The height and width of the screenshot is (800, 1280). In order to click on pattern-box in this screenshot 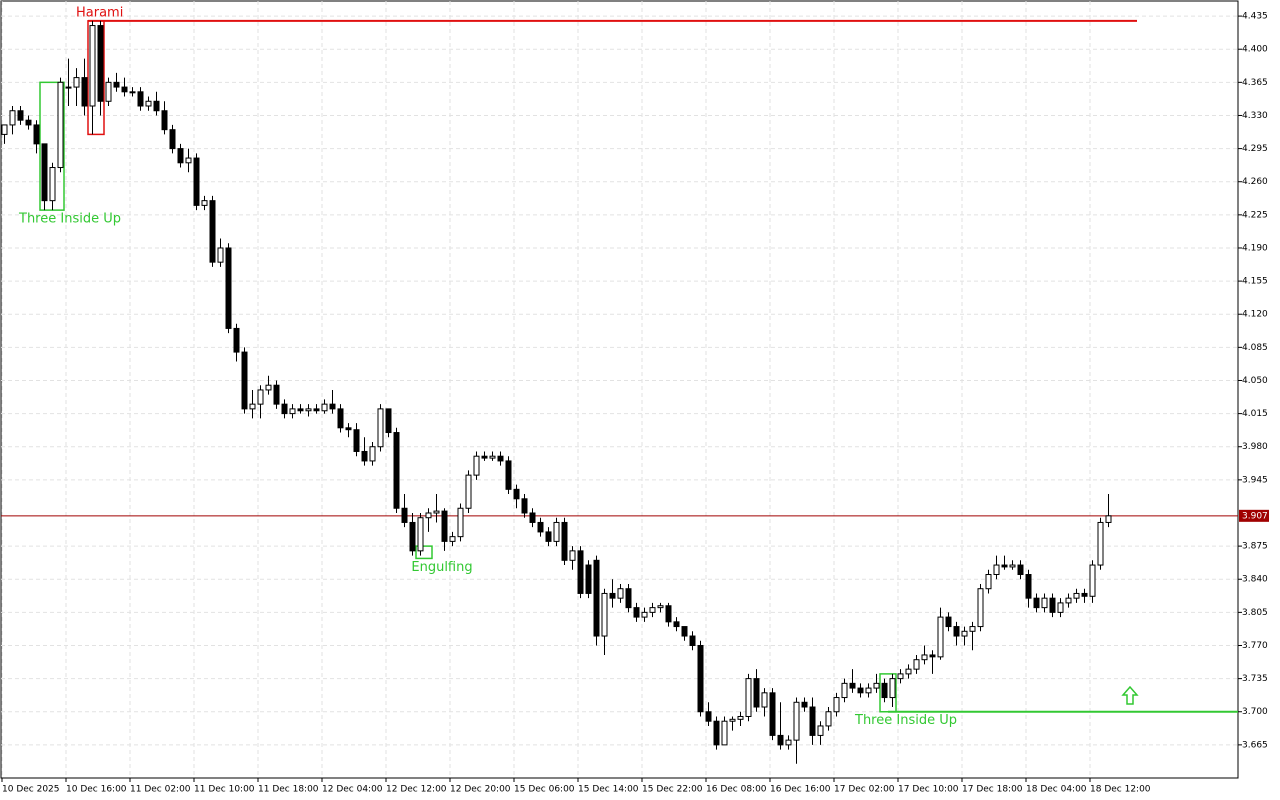, I will do `click(424, 552)`.